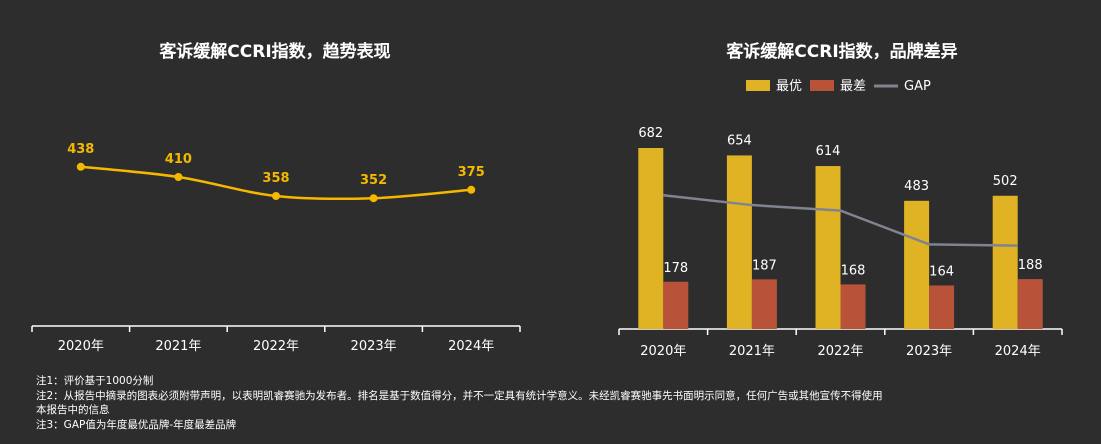  I want to click on bar-best-label: 502, so click(1005, 181).